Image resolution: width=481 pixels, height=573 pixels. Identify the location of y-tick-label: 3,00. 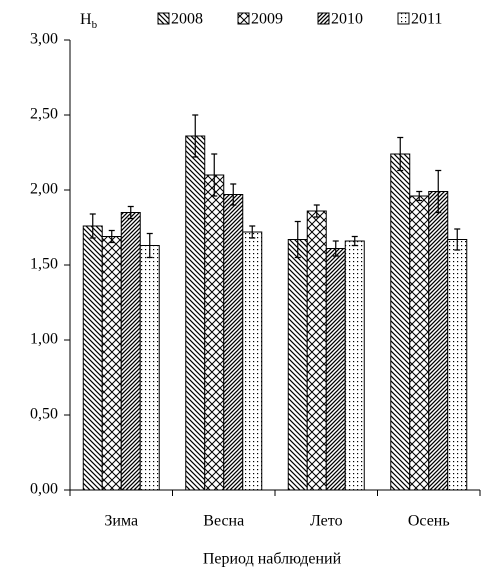
(44, 39).